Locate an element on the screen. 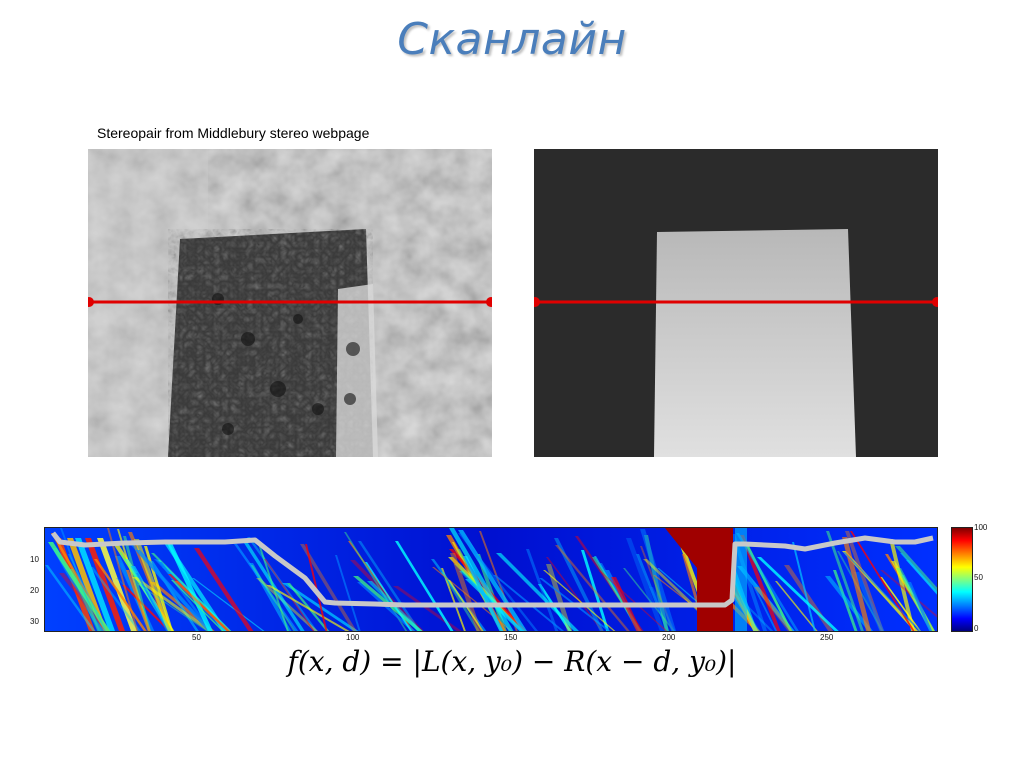 This screenshot has height=768, width=1024. formula-lhs: f(x, d) is located at coordinates (329, 661).